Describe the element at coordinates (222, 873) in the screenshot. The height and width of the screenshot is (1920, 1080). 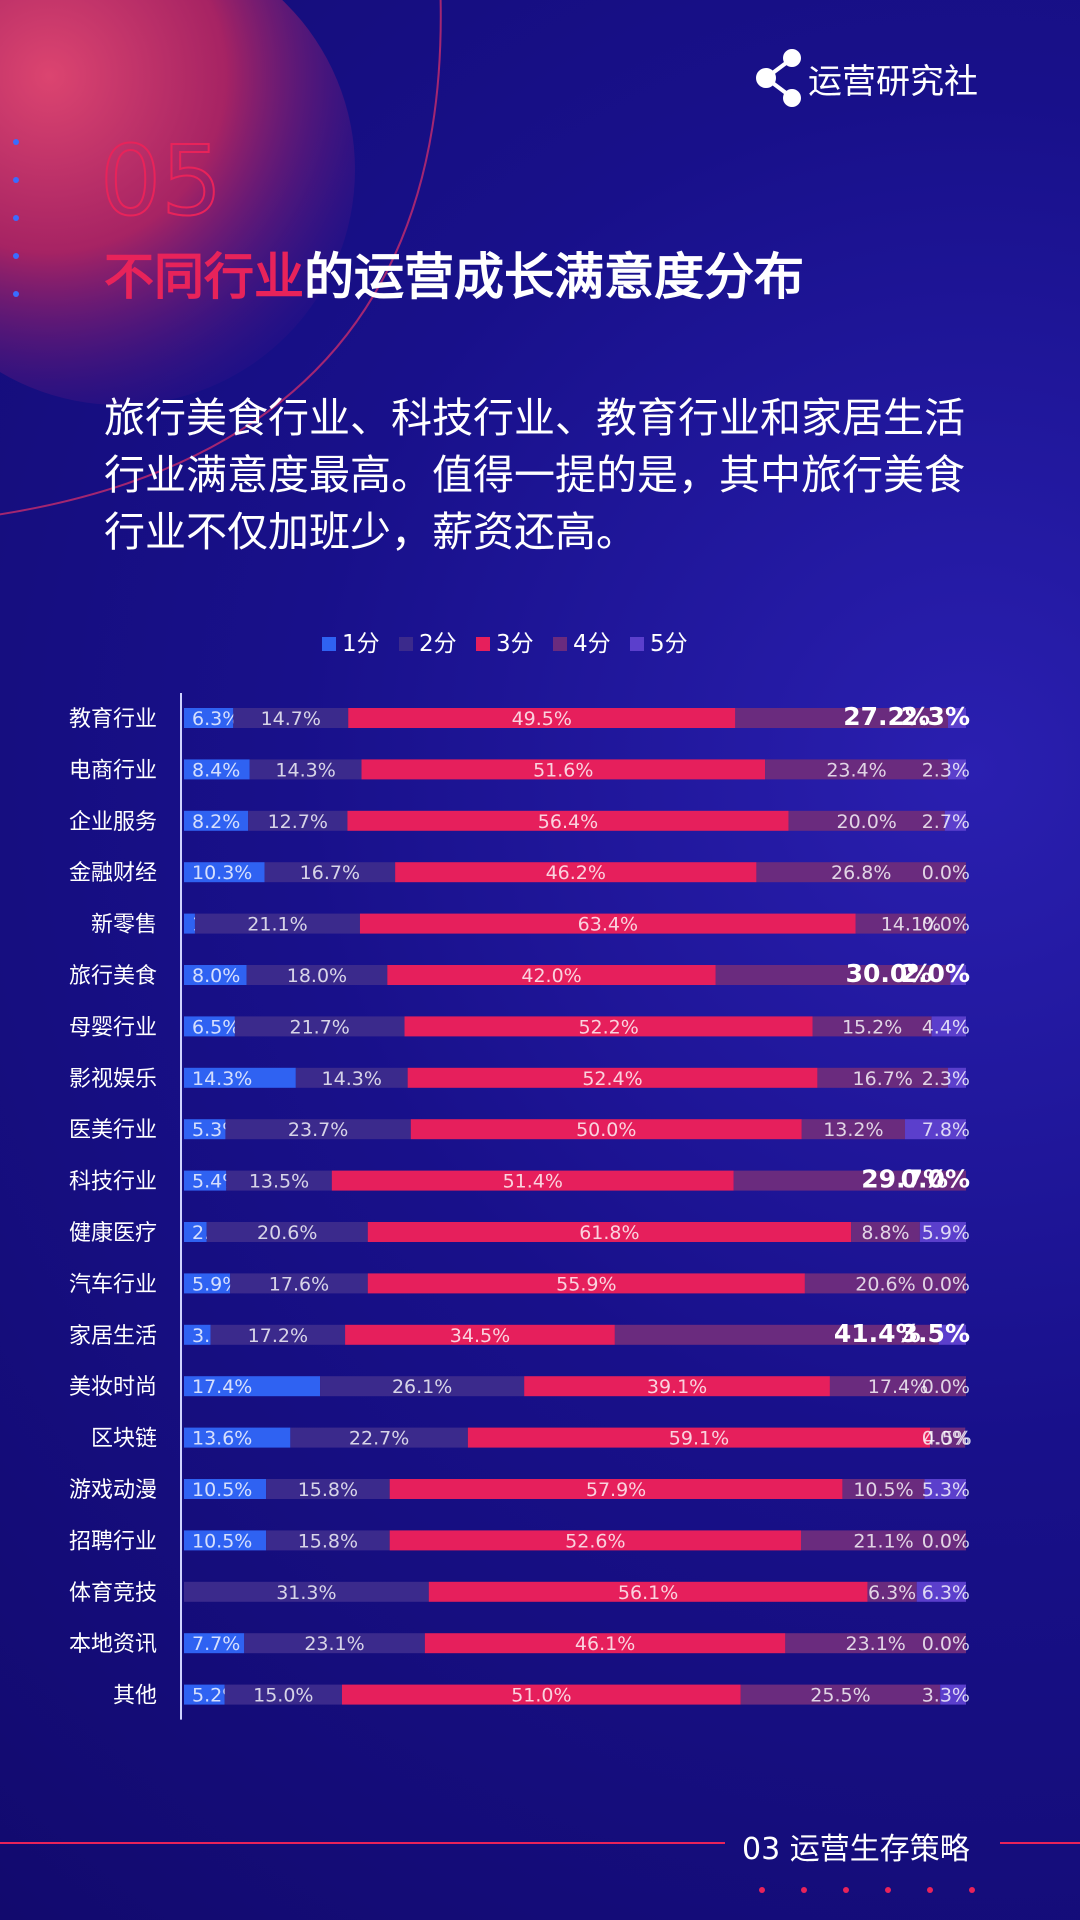
I see `value-label: 10.3%` at that location.